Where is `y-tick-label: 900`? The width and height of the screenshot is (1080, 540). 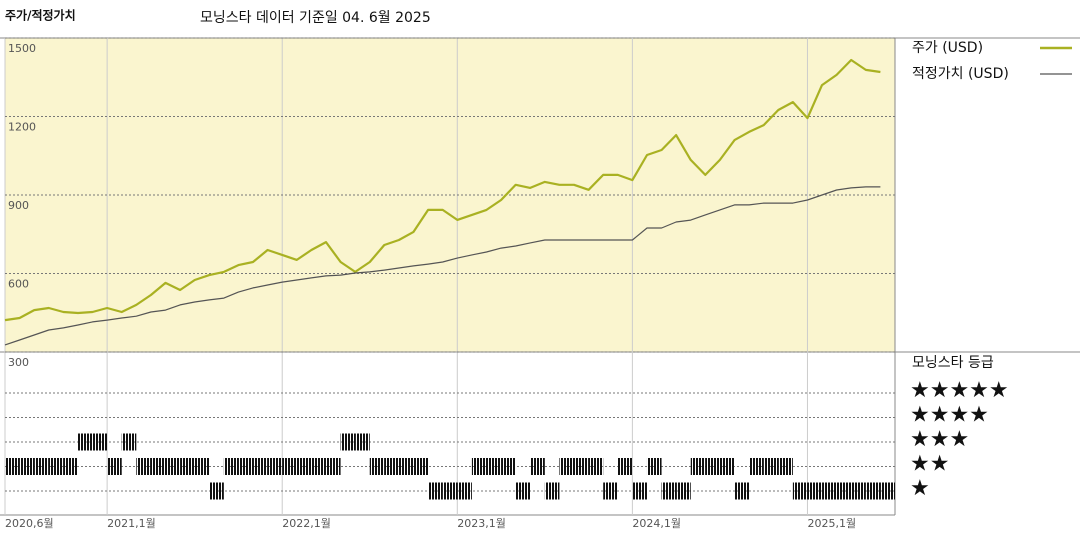
y-tick-label: 900 is located at coordinates (18, 205).